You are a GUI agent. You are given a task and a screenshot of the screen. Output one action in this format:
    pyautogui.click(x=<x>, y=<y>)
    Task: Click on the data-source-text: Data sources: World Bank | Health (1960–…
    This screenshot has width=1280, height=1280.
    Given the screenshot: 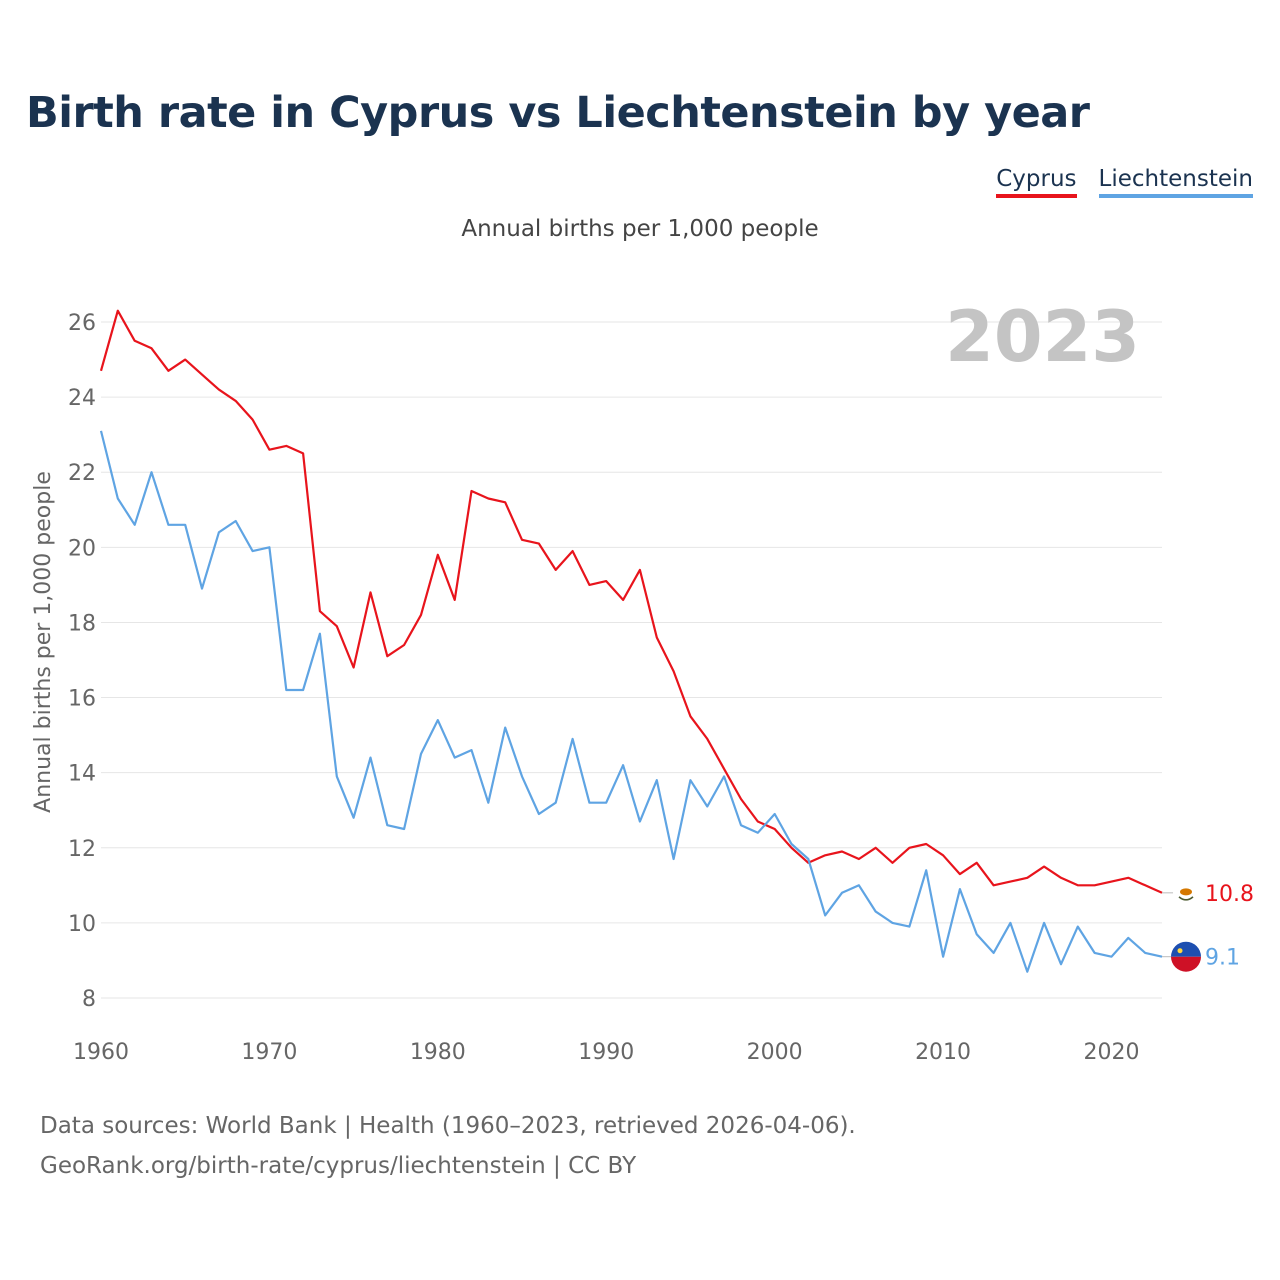 What is the action you would take?
    pyautogui.click(x=448, y=1126)
    